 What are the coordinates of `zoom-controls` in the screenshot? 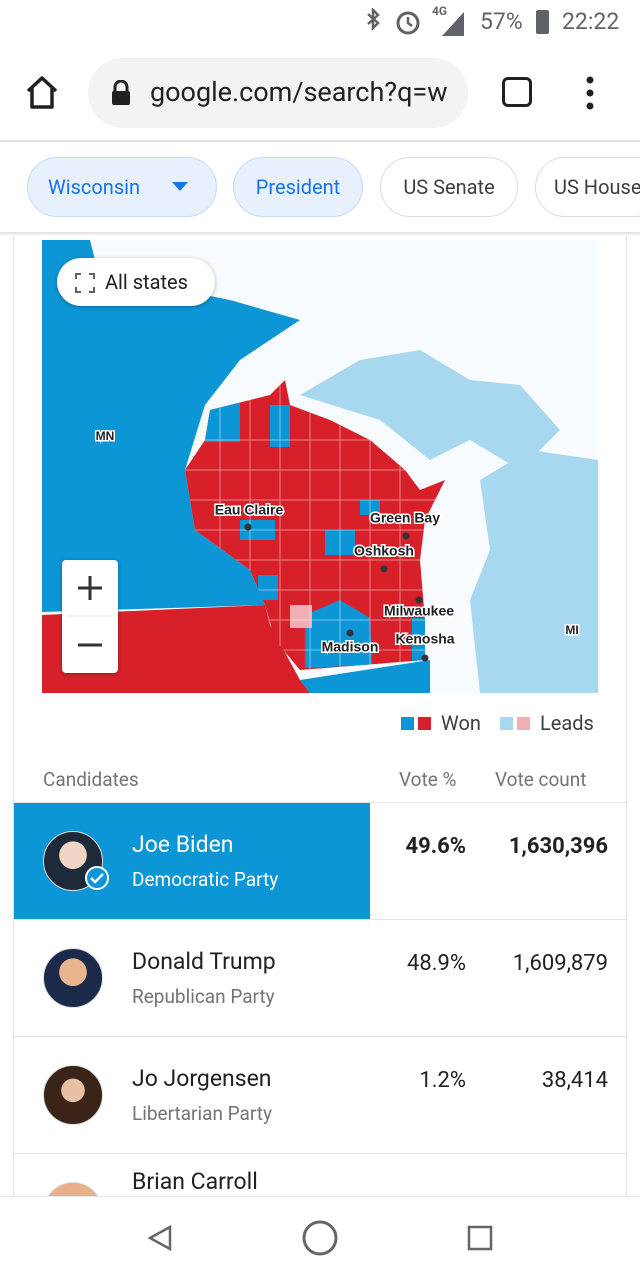 It's located at (90, 616).